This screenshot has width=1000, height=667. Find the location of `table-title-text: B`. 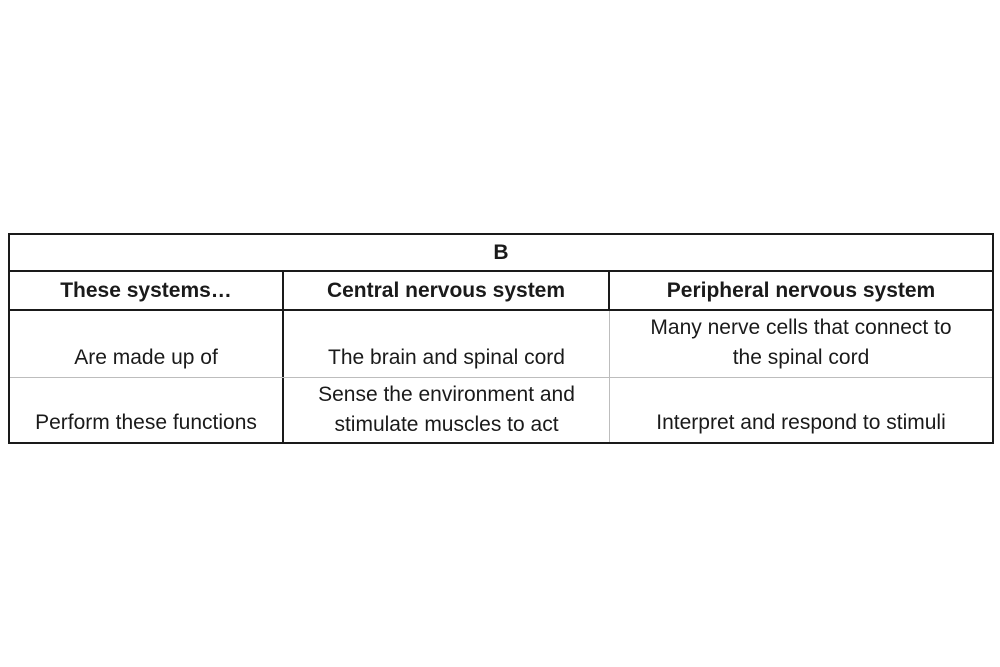

table-title-text: B is located at coordinates (501, 252).